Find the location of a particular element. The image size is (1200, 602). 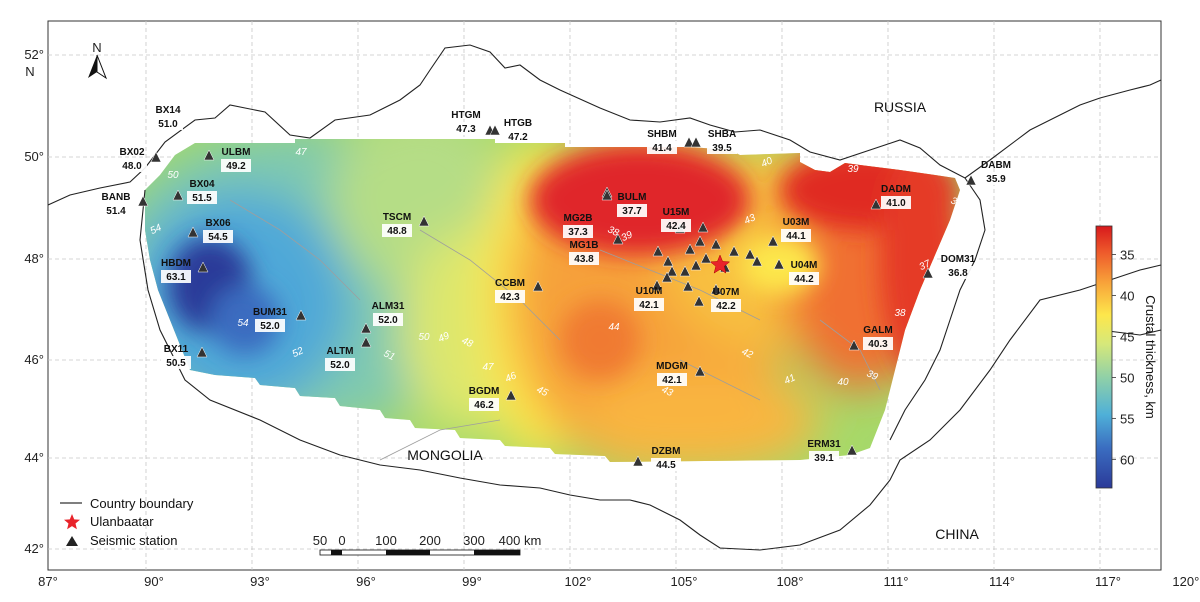

lon-tick-label: 114° is located at coordinates (1002, 581).